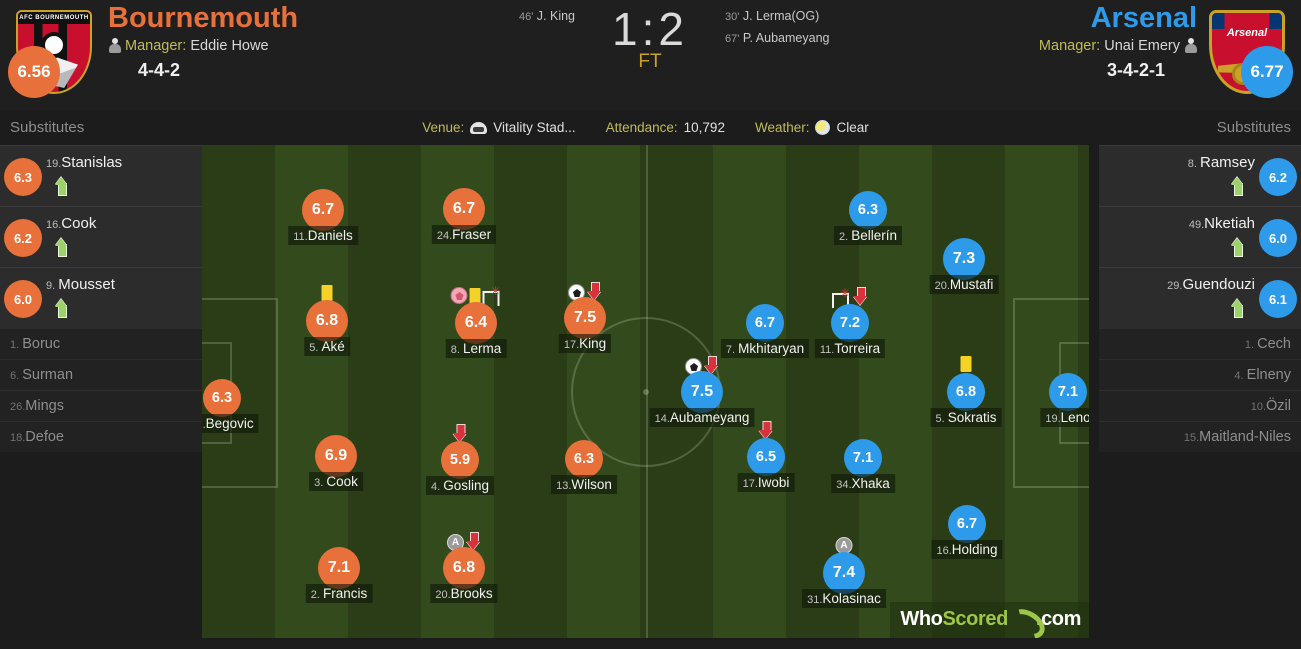 The width and height of the screenshot is (1301, 649). Describe the element at coordinates (765, 348) in the screenshot. I see `player-label: 7. Mkhitaryan` at that location.